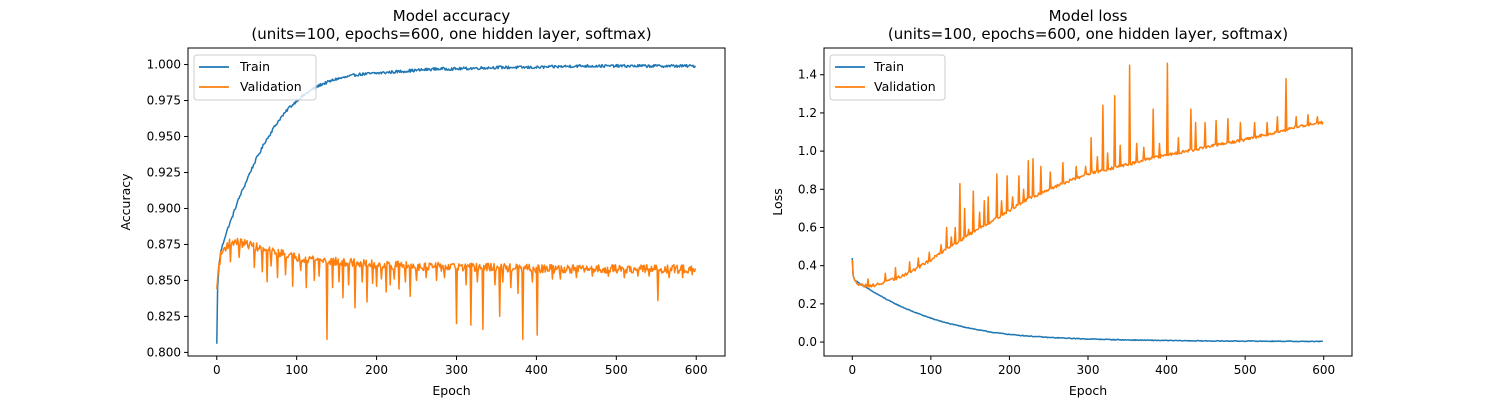  I want to click on chart-title: Model accuracy, so click(452, 16).